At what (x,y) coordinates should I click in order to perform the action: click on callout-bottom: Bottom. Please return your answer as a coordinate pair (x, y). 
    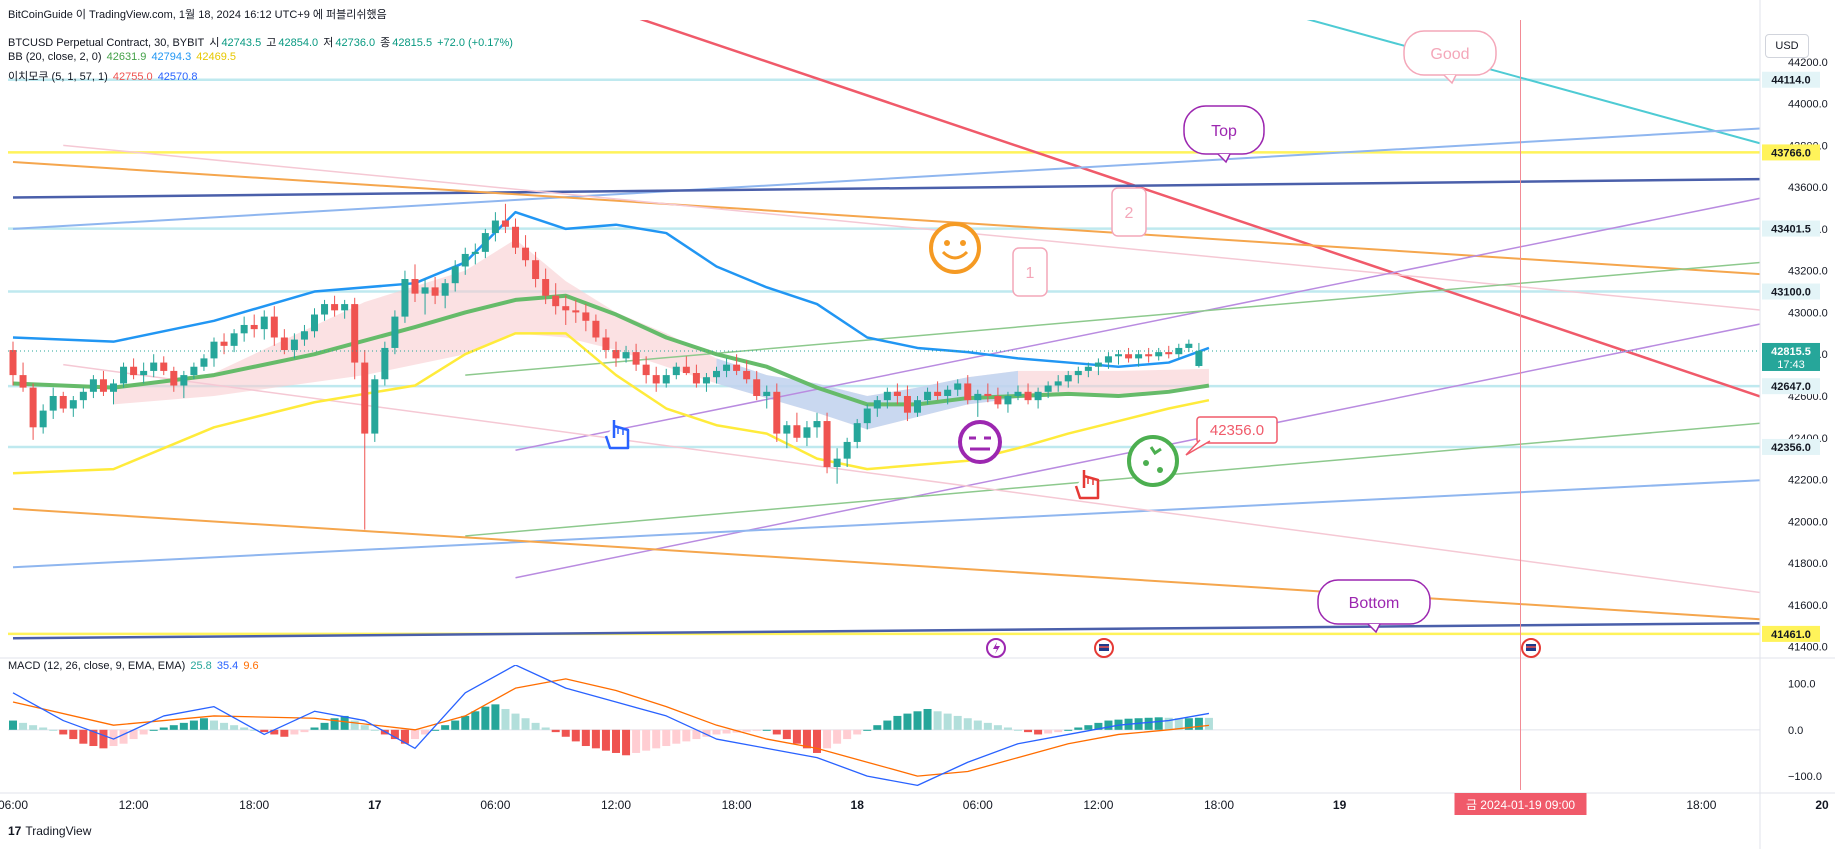
    Looking at the image, I should click on (1374, 606).